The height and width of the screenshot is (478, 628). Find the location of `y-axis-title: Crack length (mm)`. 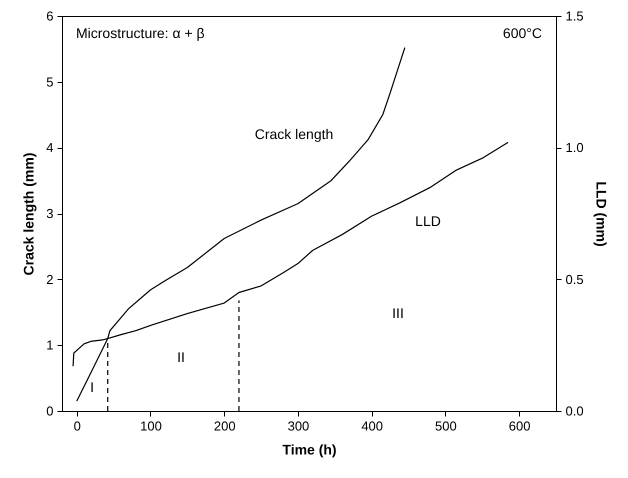

y-axis-title: Crack length (mm) is located at coordinates (28, 214).